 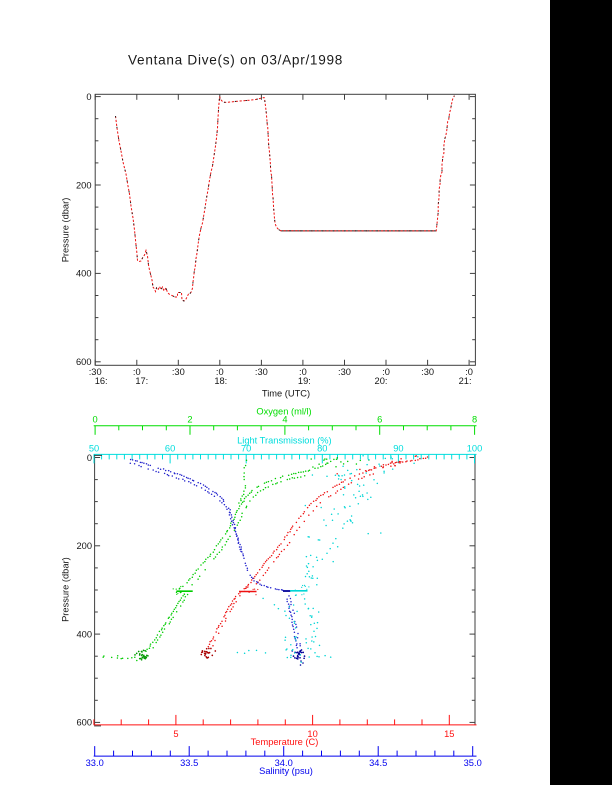 I want to click on svg-text: 15, so click(x=449, y=734).